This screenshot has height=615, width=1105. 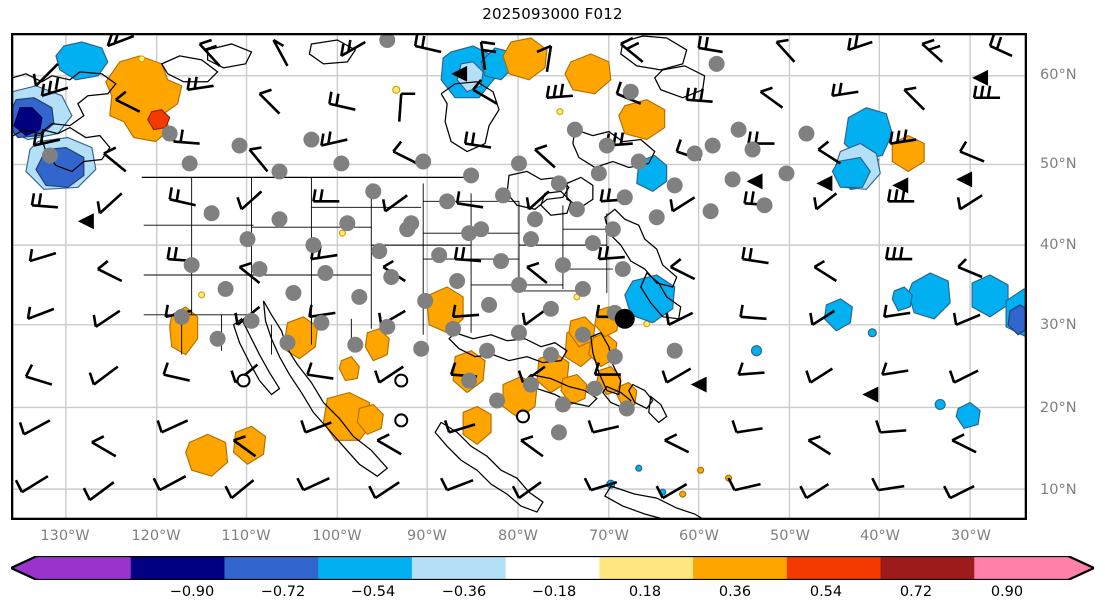 I want to click on lat-tick-20n: 20°N, so click(x=1058, y=408).